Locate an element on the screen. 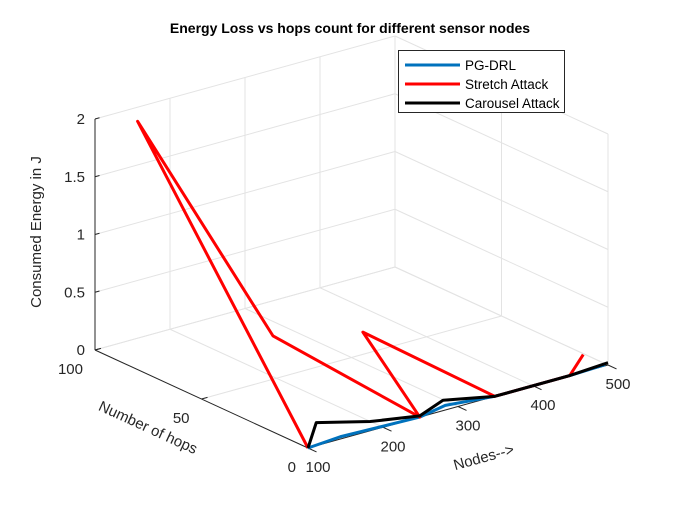  z-tick-label: 0 is located at coordinates (81, 350).